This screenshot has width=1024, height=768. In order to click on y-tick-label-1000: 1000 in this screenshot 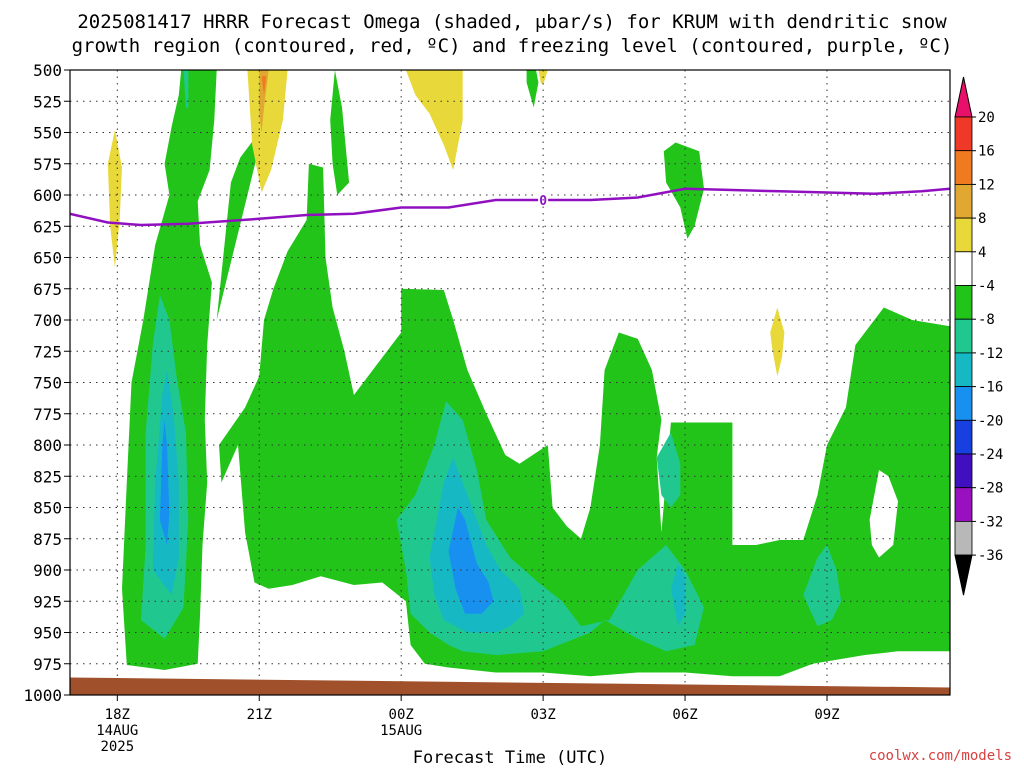, I will do `click(42, 695)`.